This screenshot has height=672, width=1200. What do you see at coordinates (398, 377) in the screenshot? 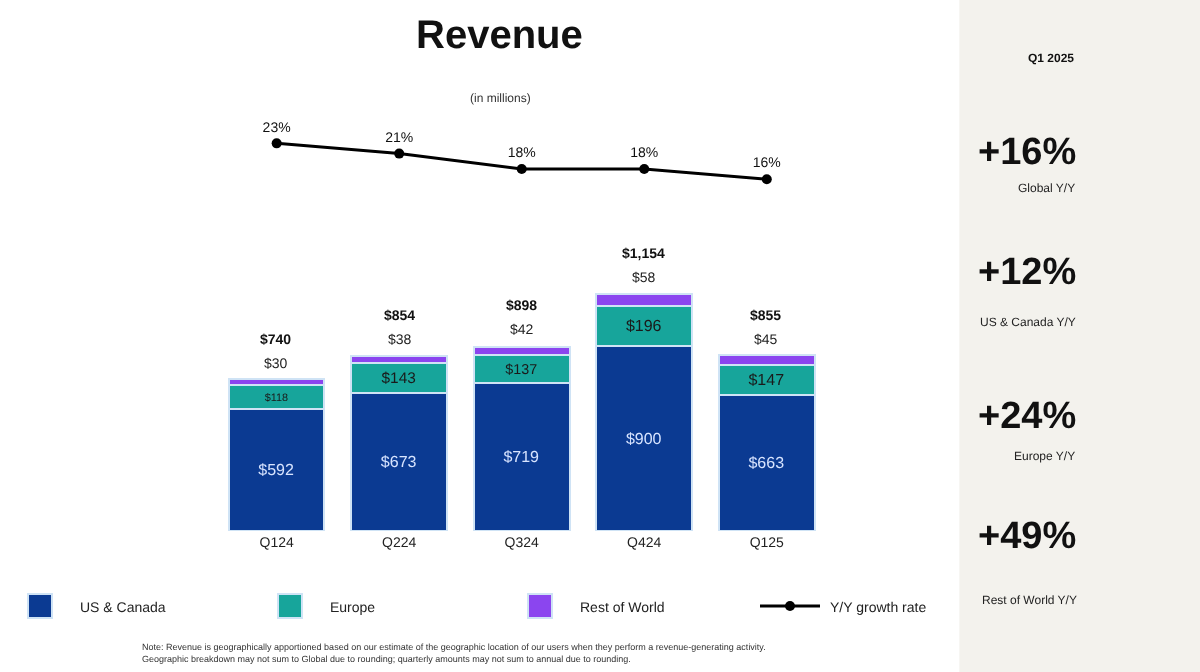
I see `data-label: $143` at bounding box center [398, 377].